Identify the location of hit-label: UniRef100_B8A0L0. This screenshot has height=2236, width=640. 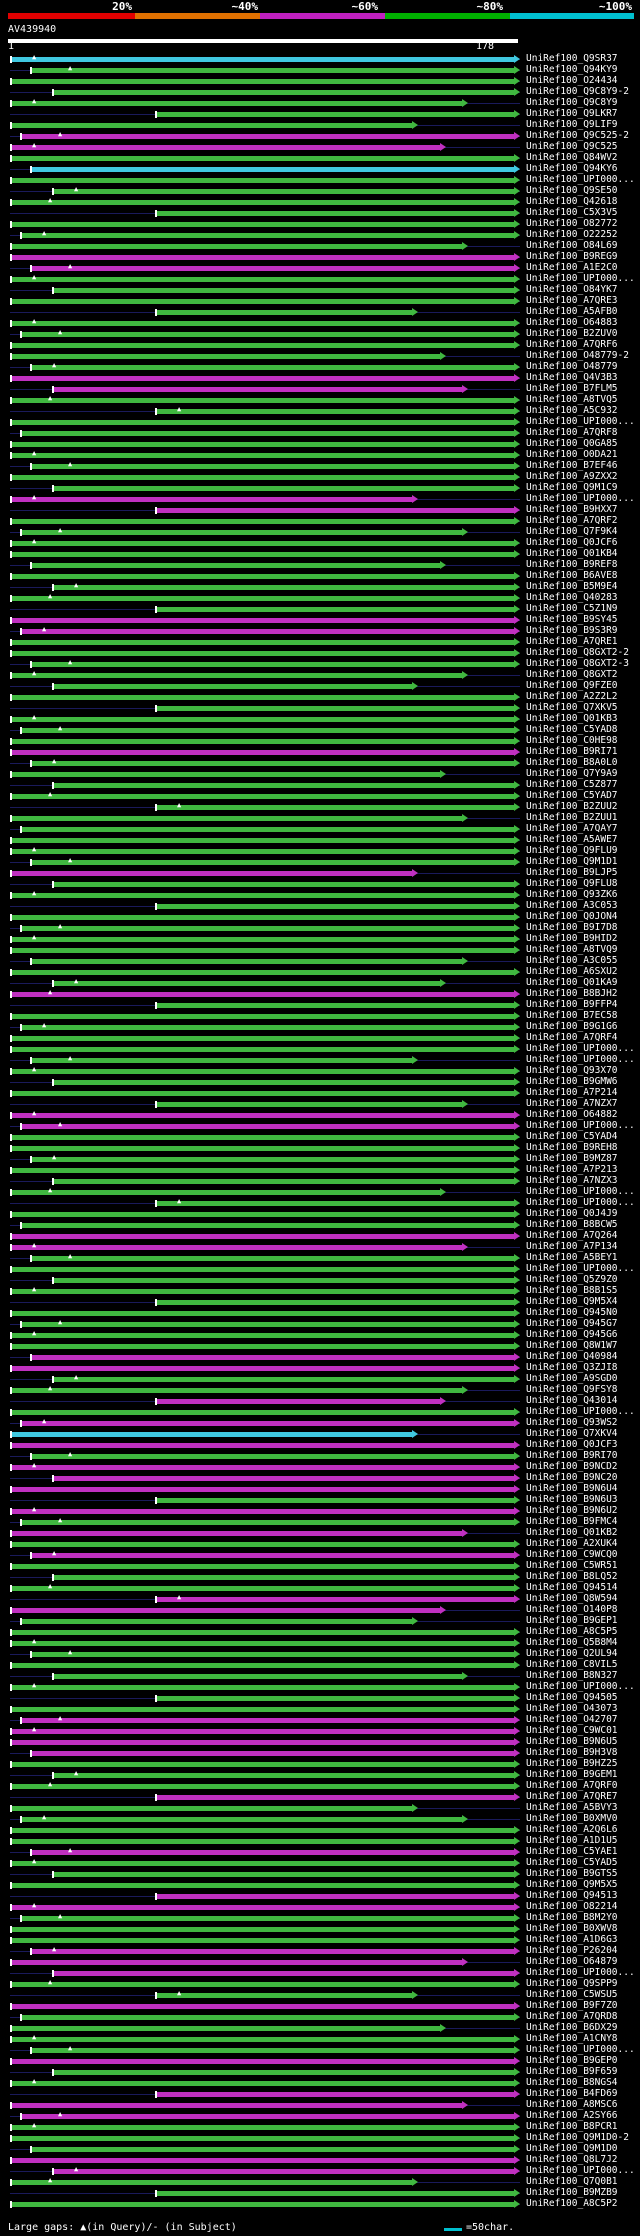
(572, 762).